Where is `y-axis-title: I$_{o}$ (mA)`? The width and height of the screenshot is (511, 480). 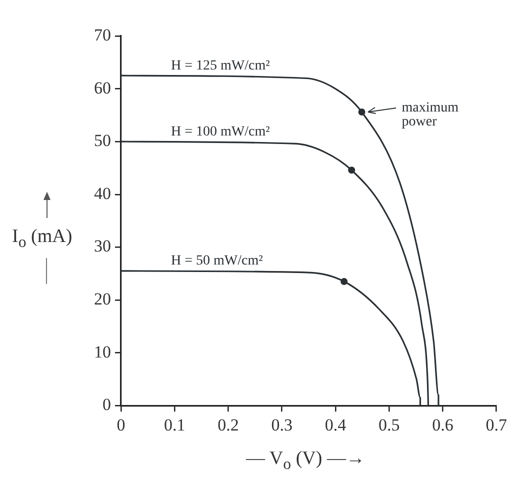
y-axis-title: I$_{o}$ (mA) is located at coordinates (42, 239).